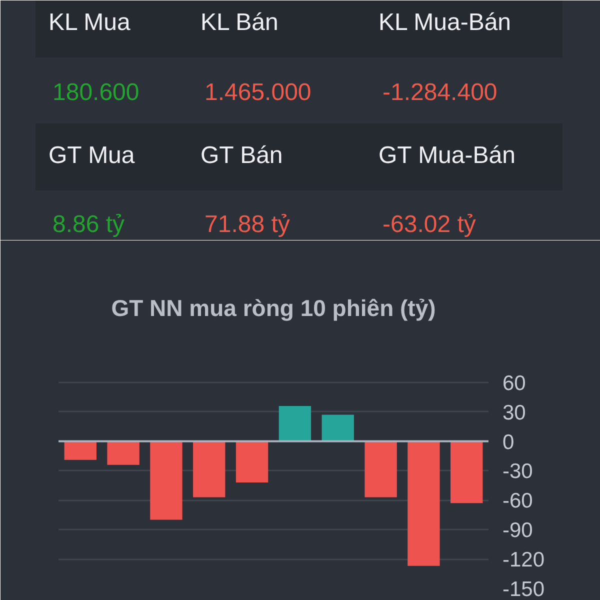 This screenshot has height=600, width=600. Describe the element at coordinates (517, 530) in the screenshot. I see `y-tick-label: -90` at that location.